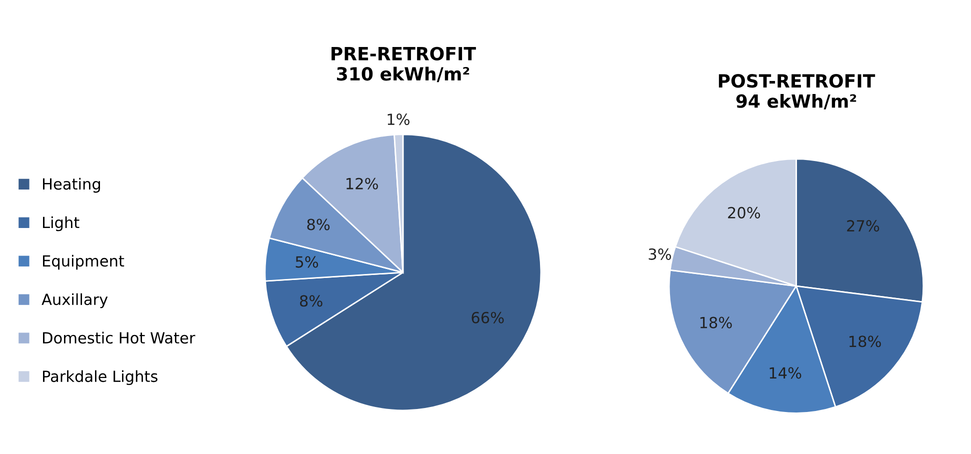 This screenshot has height=454, width=971. What do you see at coordinates (744, 212) in the screenshot?
I see `data-label: 20%` at bounding box center [744, 212].